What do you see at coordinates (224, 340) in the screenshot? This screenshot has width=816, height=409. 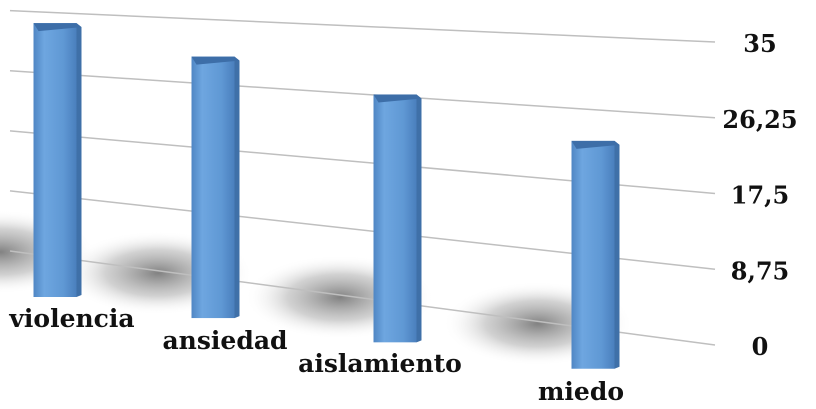 I see `category-label: ansiedad` at bounding box center [224, 340].